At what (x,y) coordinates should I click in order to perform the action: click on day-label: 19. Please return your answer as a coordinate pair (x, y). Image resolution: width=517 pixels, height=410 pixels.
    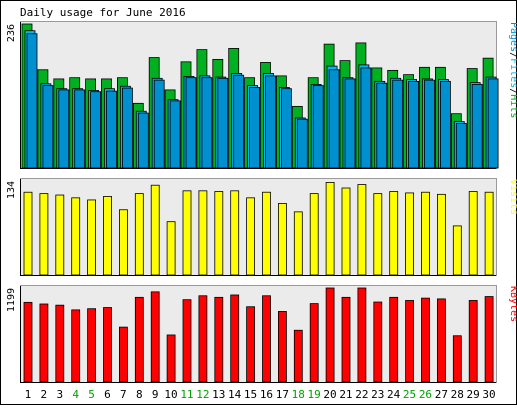
    Looking at the image, I should click on (314, 394).